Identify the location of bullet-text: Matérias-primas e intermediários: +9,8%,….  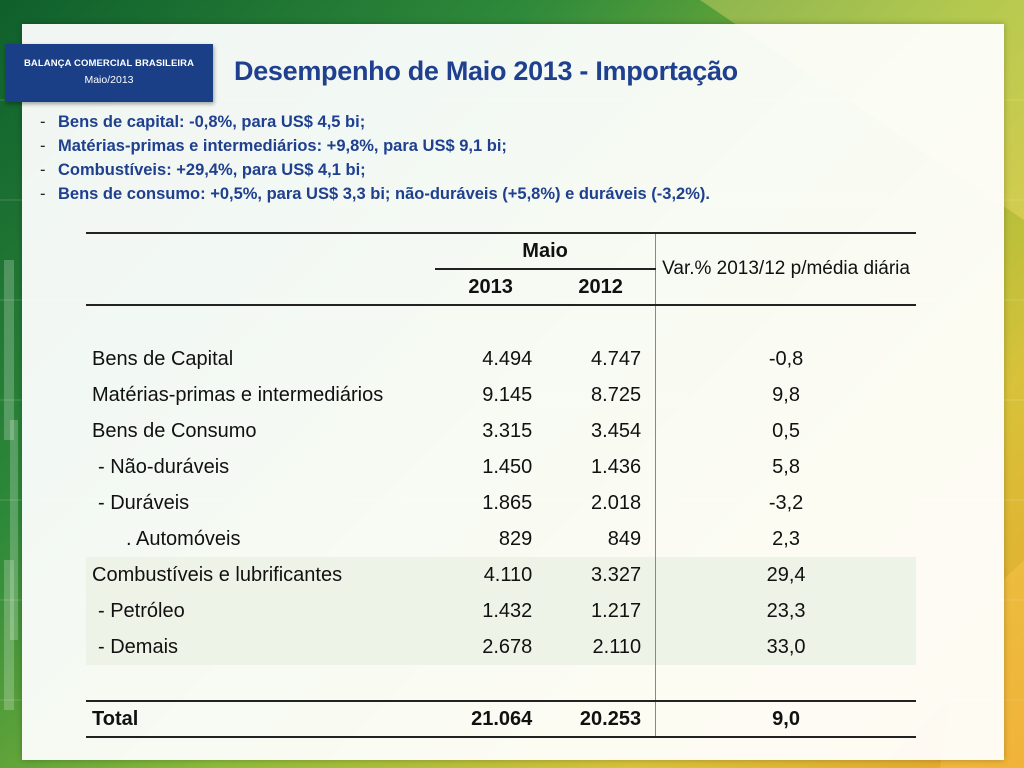
(282, 146).